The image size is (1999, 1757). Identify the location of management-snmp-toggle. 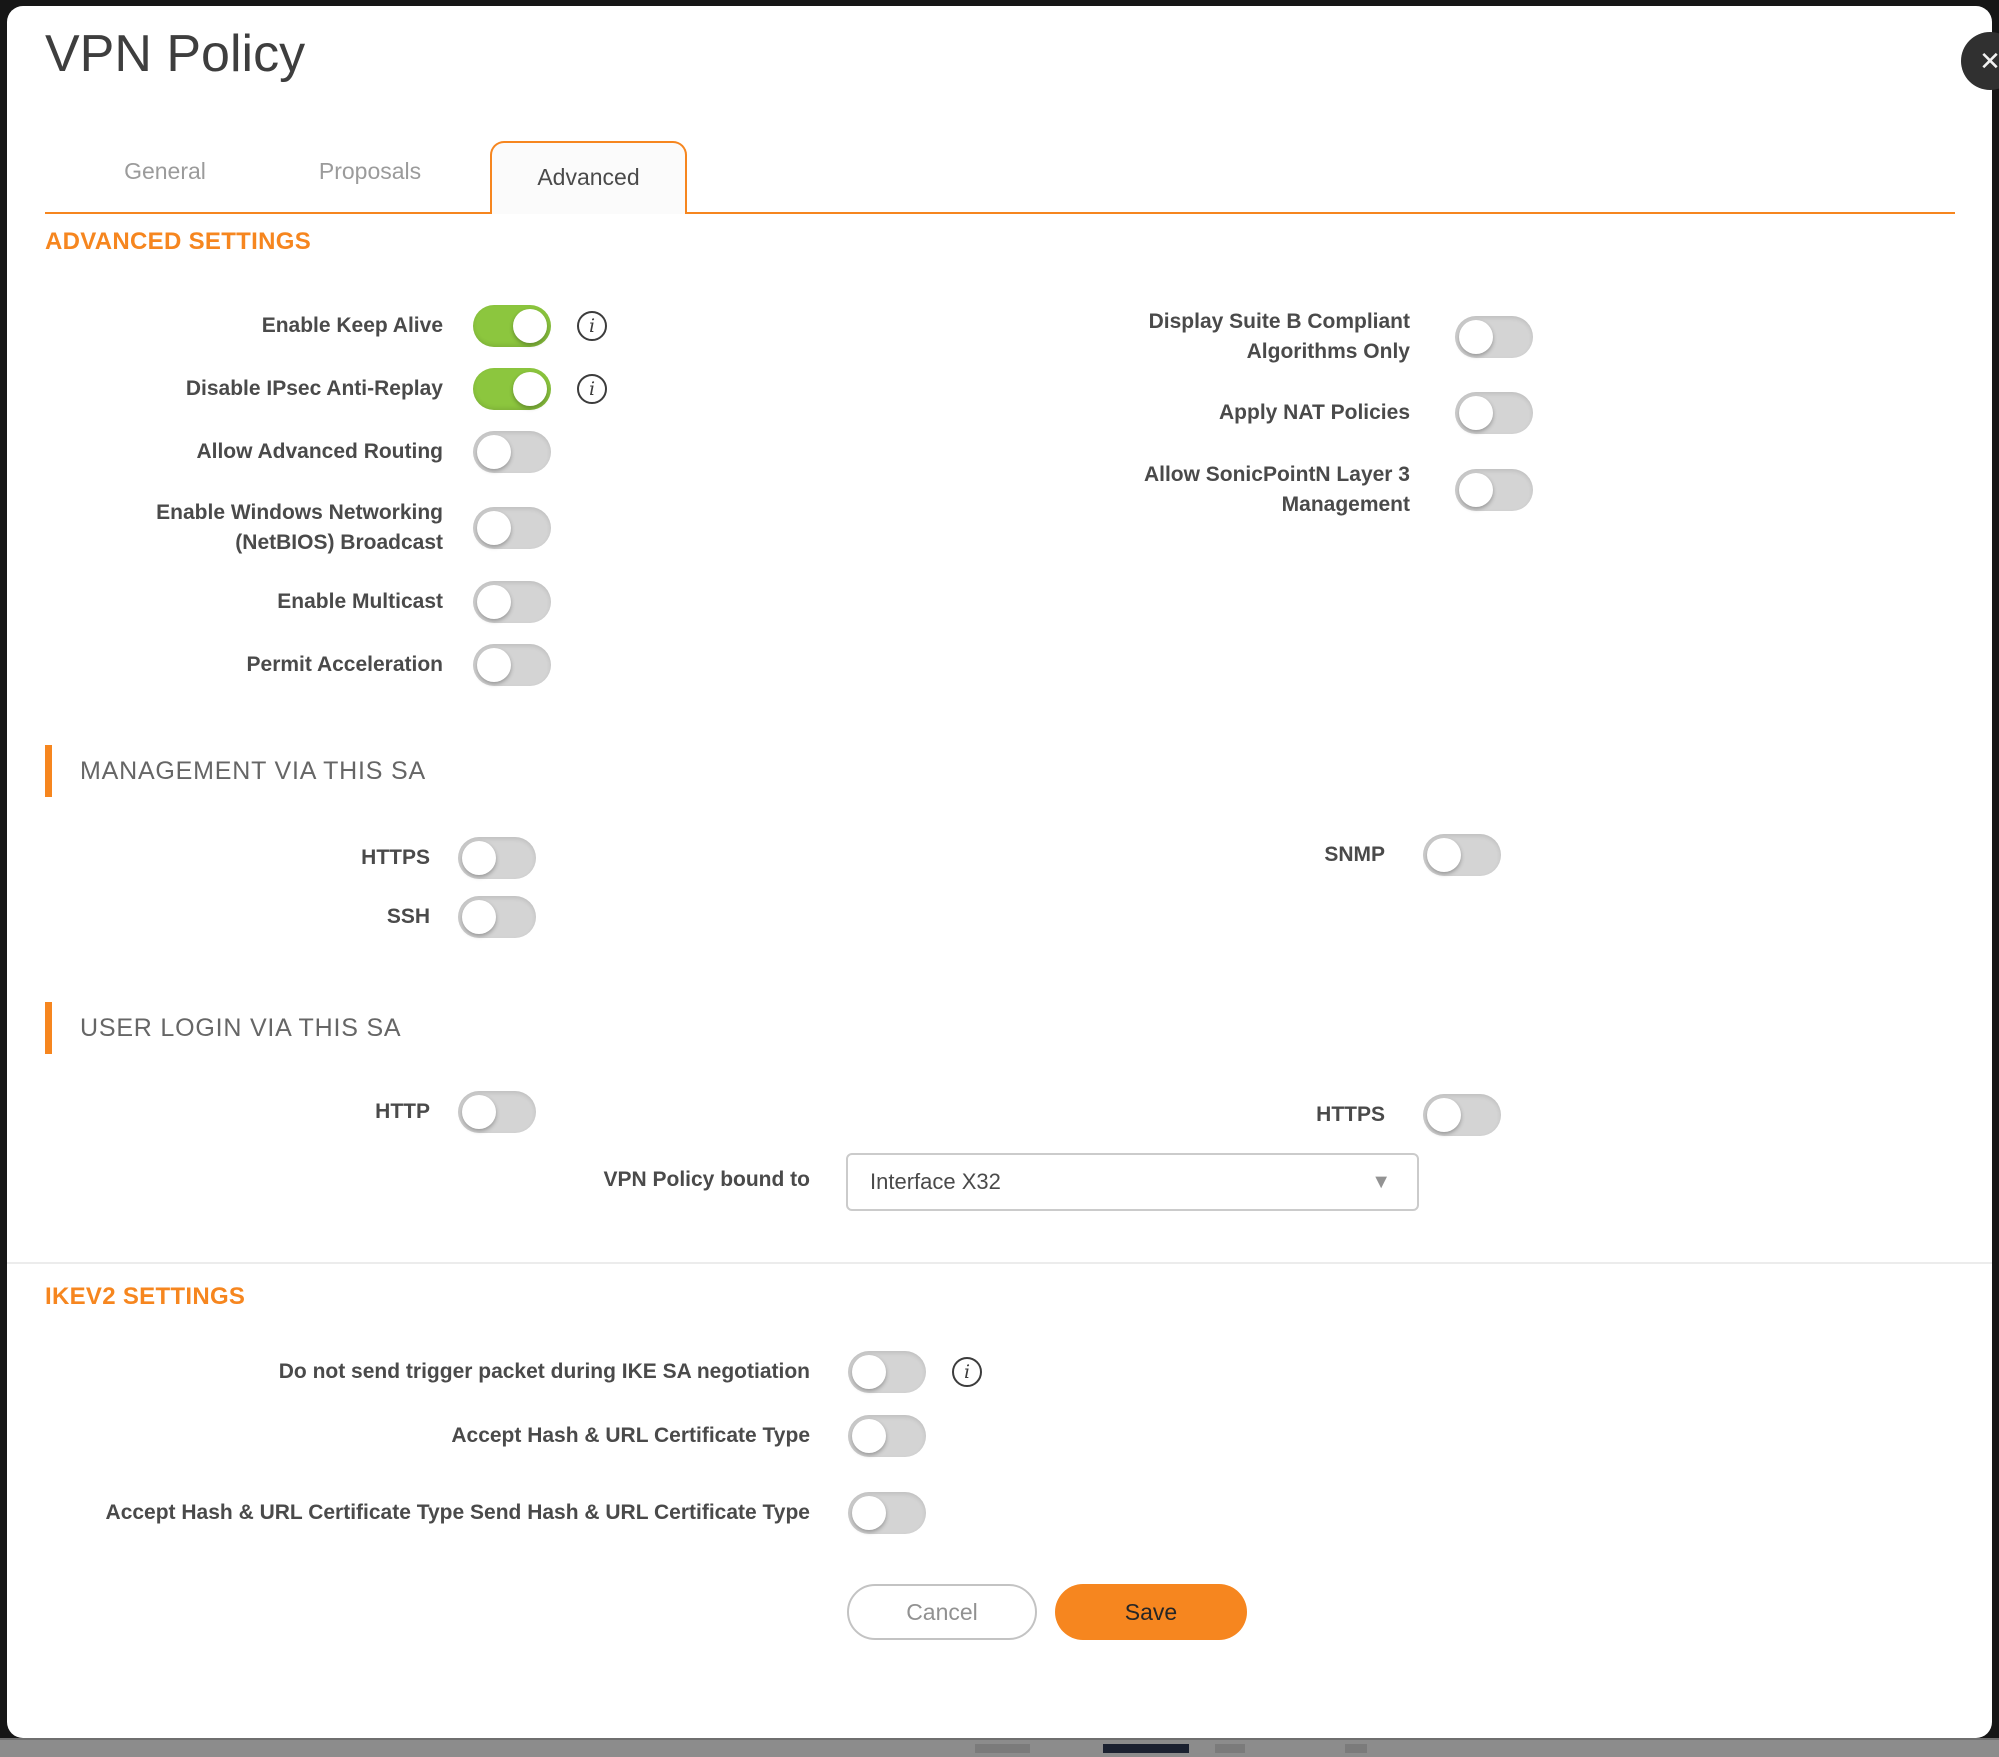
(1462, 855).